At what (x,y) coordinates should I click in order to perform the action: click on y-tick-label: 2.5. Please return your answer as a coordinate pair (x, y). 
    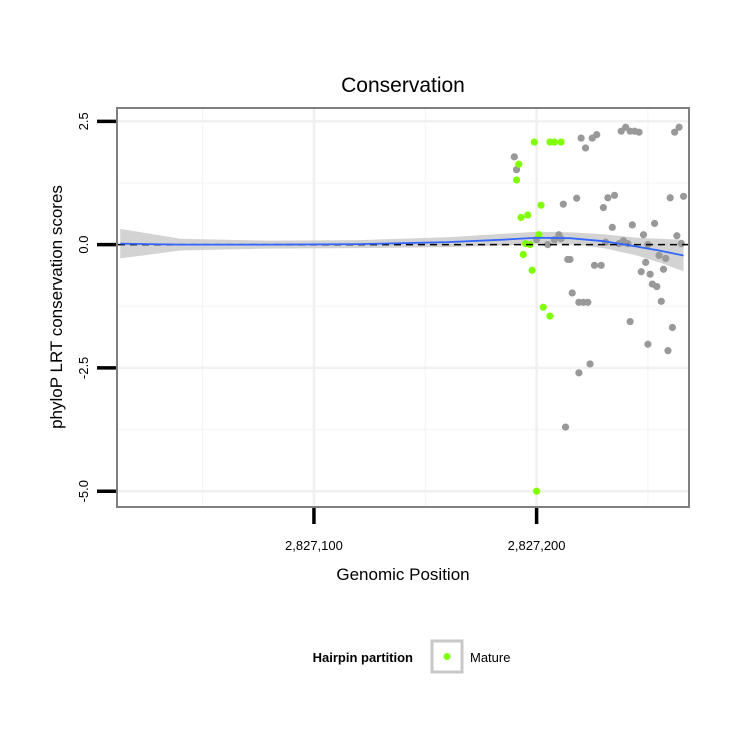
    Looking at the image, I should click on (83, 121).